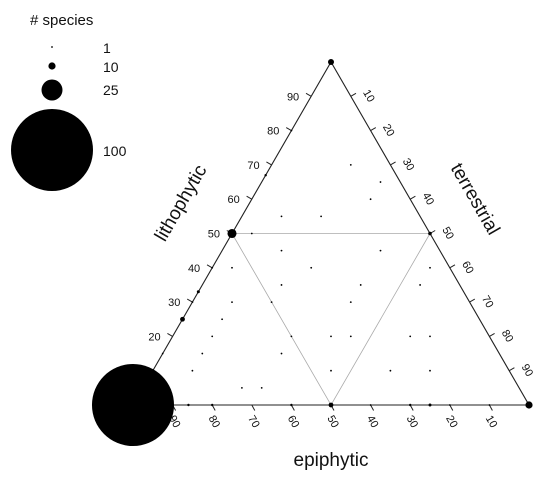 The width and height of the screenshot is (550, 479). What do you see at coordinates (115, 151) in the screenshot?
I see `legend-label-100: 100` at bounding box center [115, 151].